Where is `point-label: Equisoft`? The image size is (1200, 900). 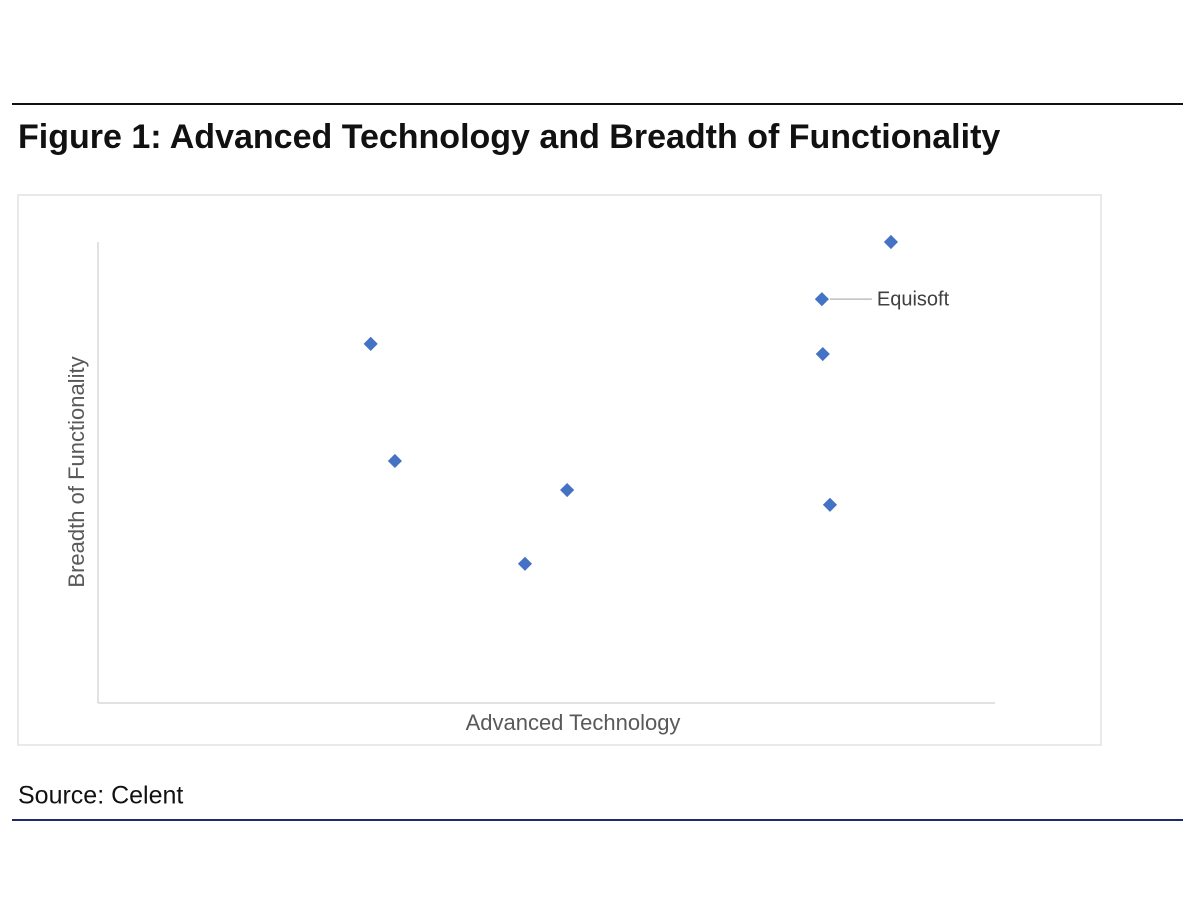
point-label: Equisoft is located at coordinates (913, 299).